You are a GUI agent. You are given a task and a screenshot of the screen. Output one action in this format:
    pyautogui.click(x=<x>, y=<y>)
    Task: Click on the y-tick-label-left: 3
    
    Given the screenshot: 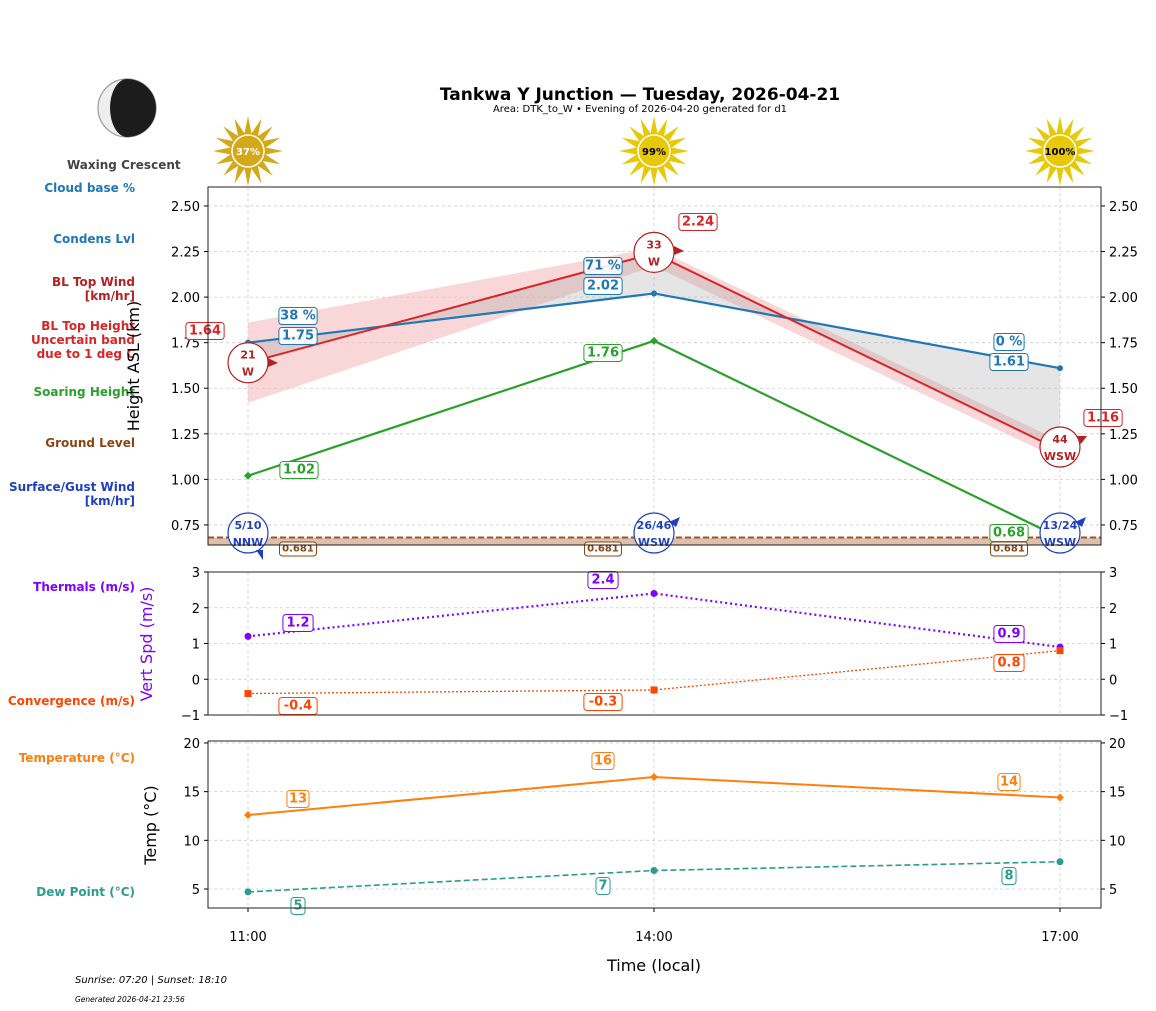 What is the action you would take?
    pyautogui.click(x=196, y=573)
    